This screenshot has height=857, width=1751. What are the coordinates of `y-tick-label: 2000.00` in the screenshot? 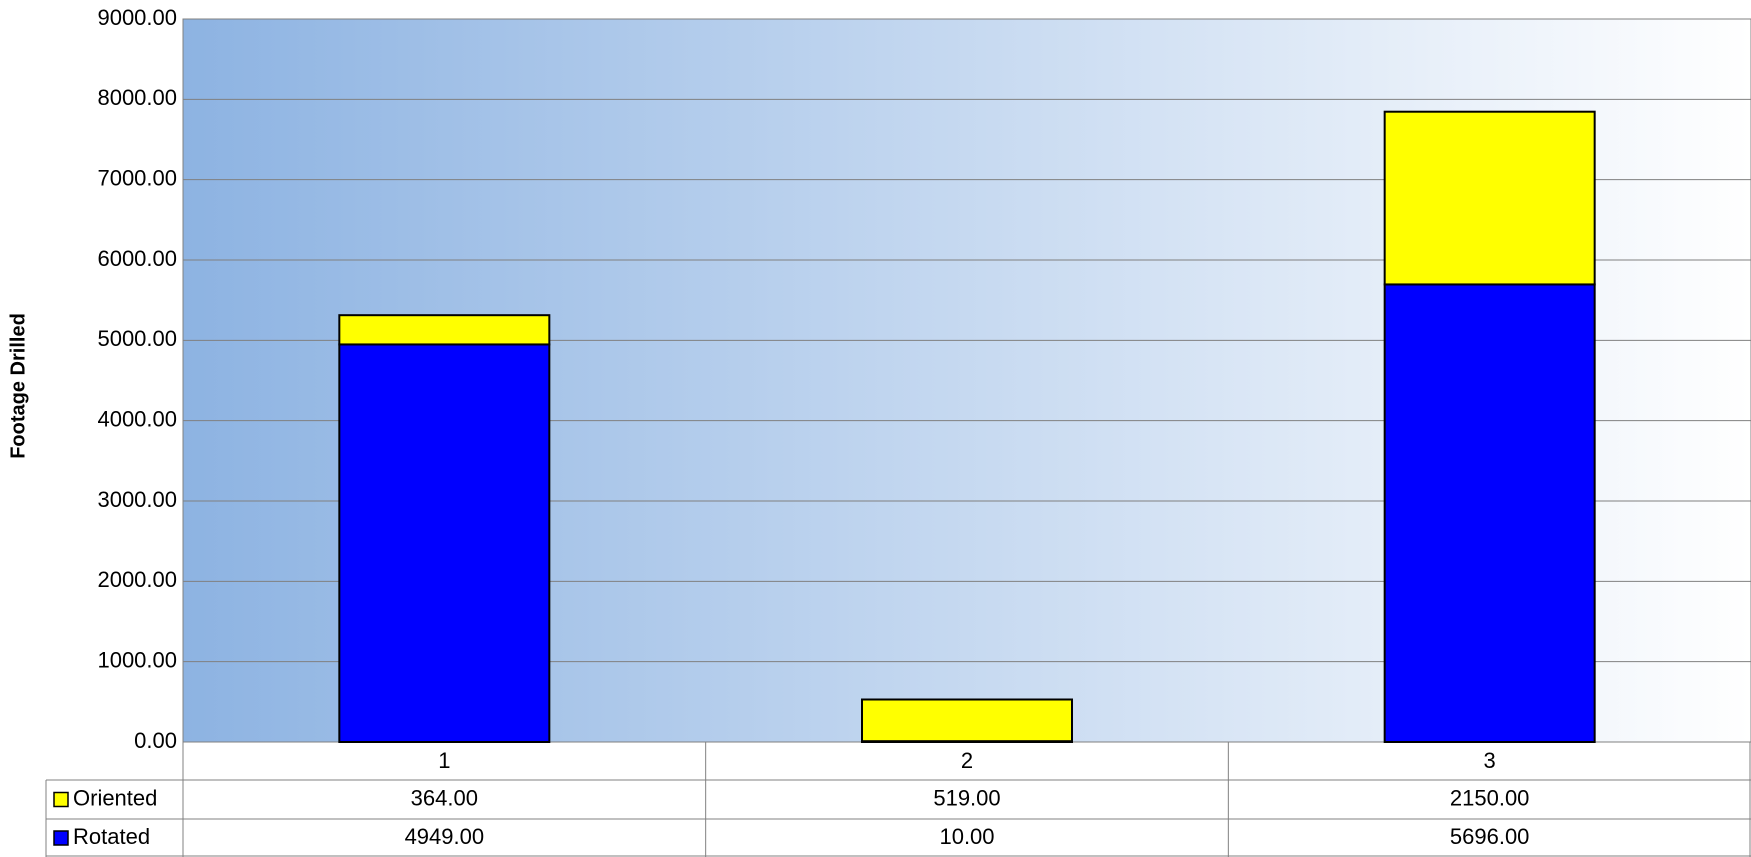 It's located at (137, 579).